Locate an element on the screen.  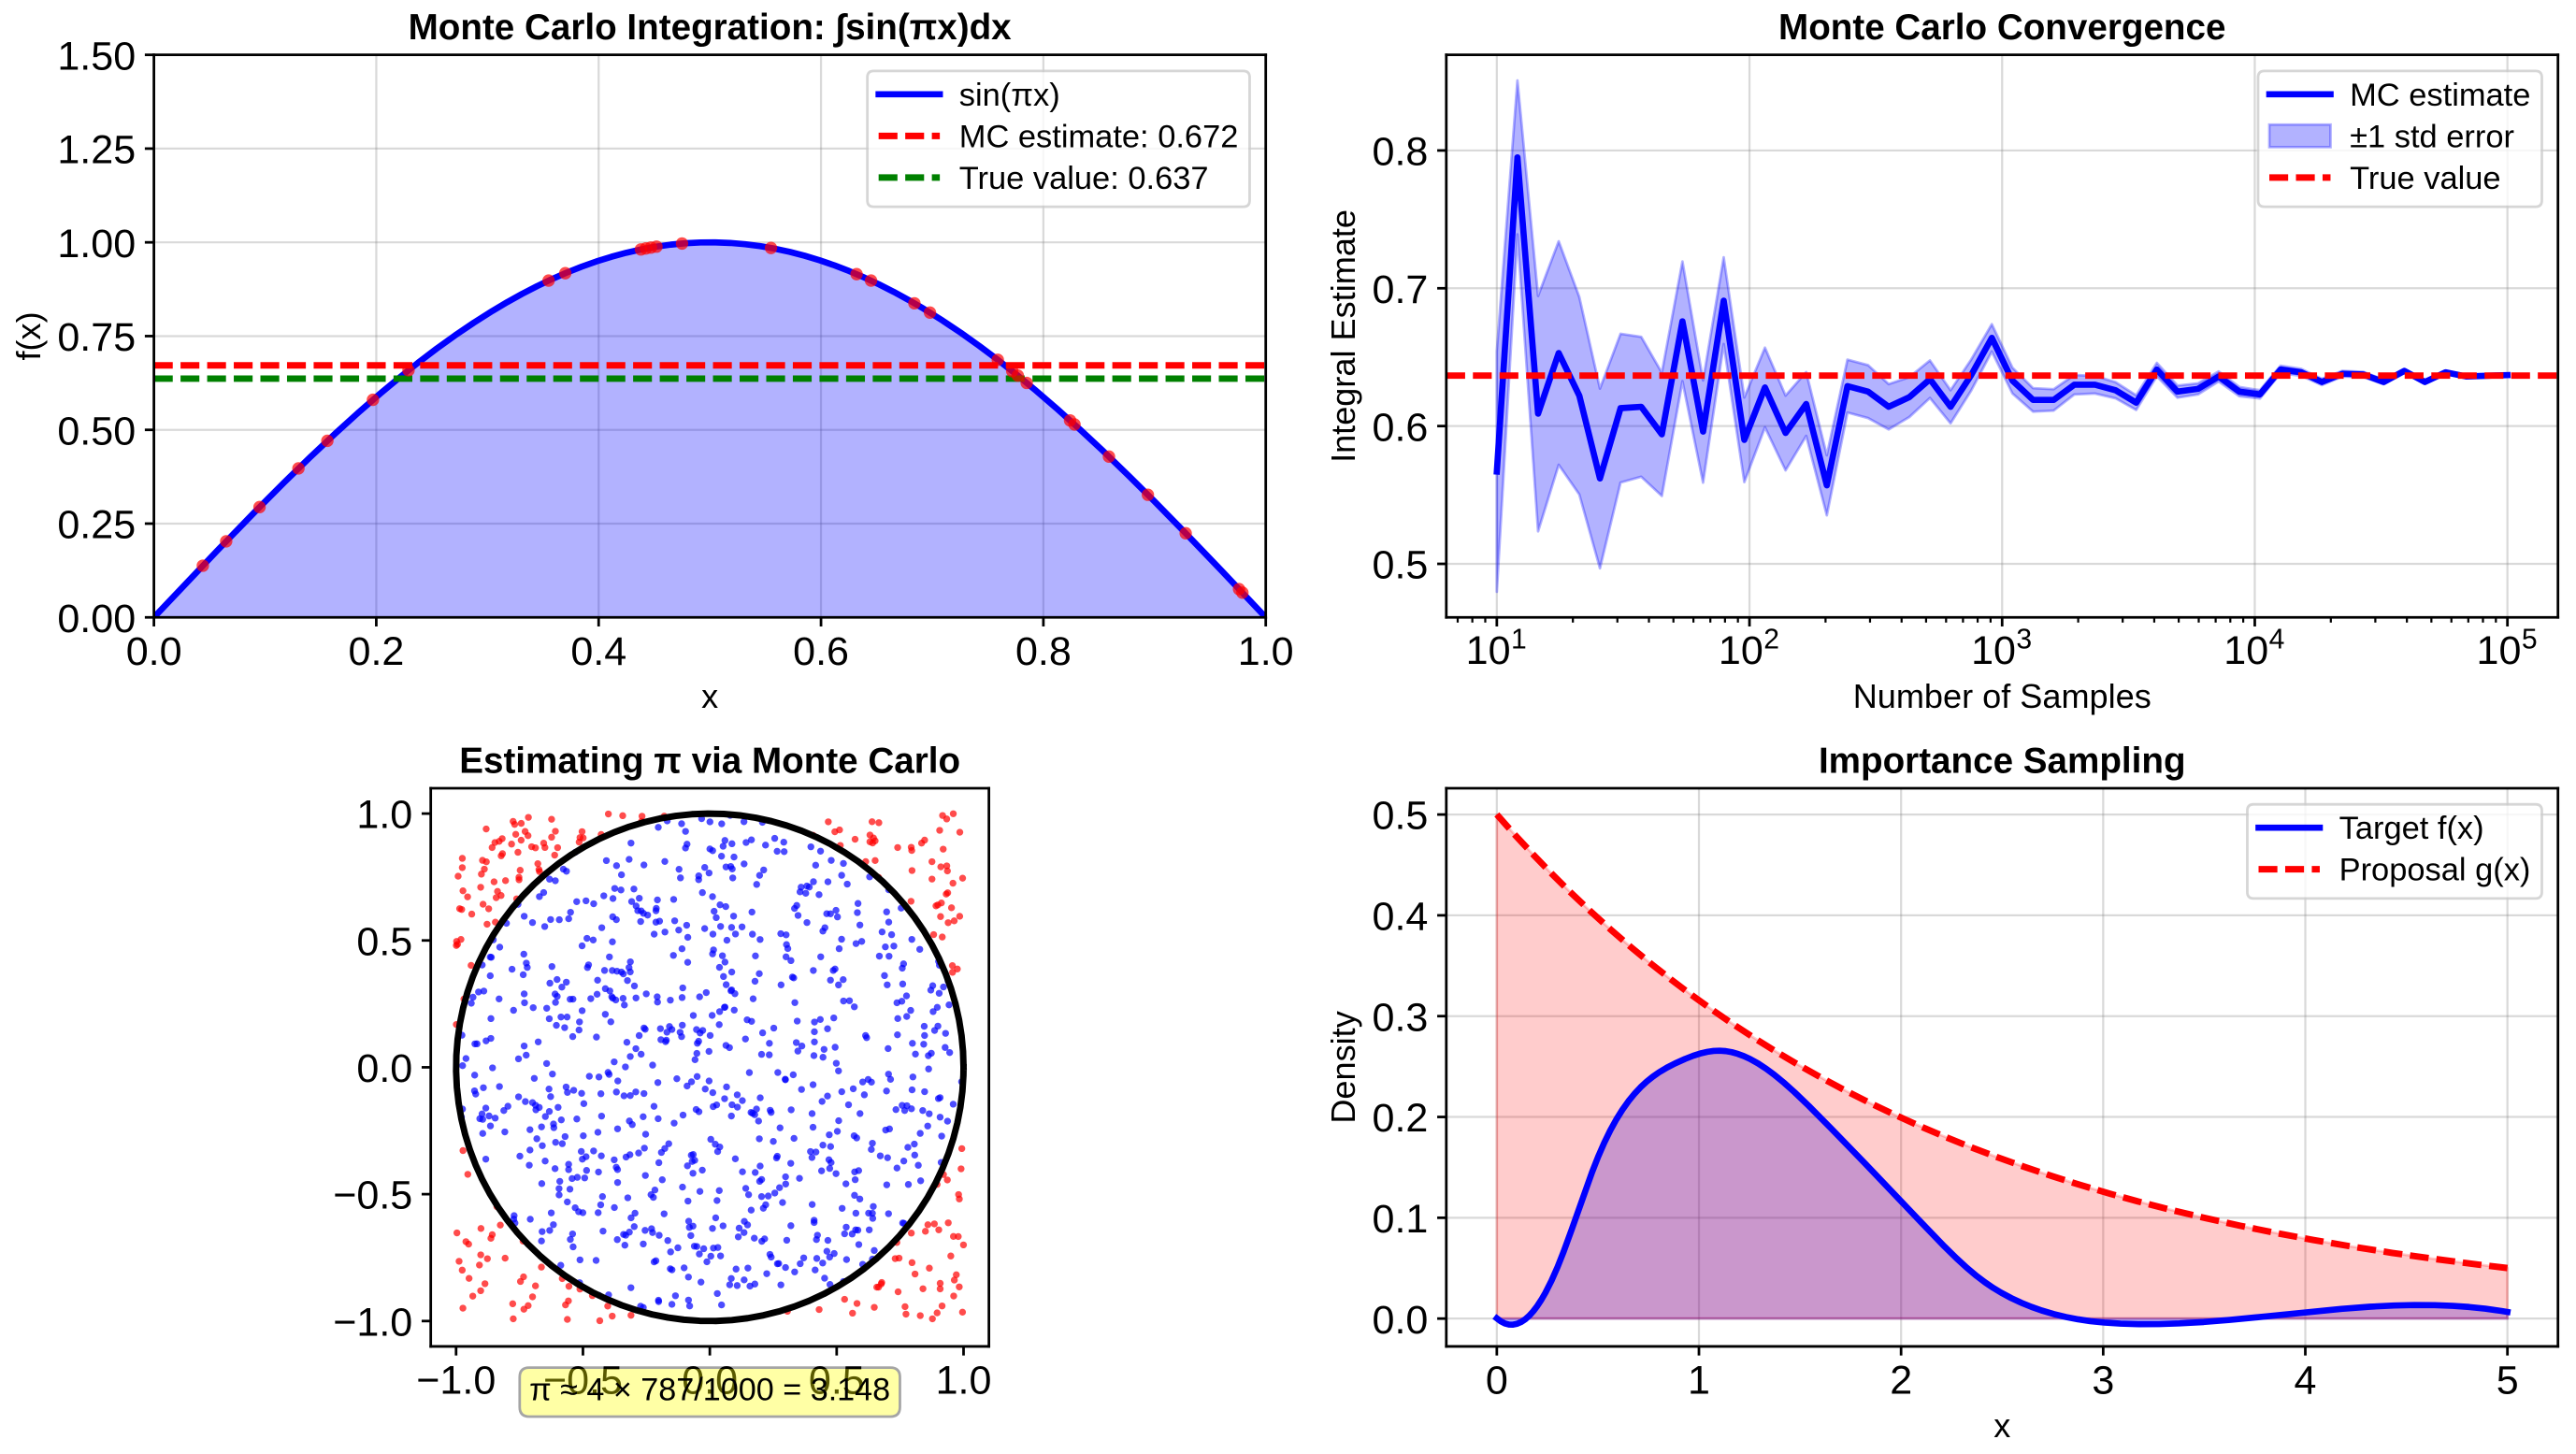
svg-text: 1.25 is located at coordinates (97, 150).